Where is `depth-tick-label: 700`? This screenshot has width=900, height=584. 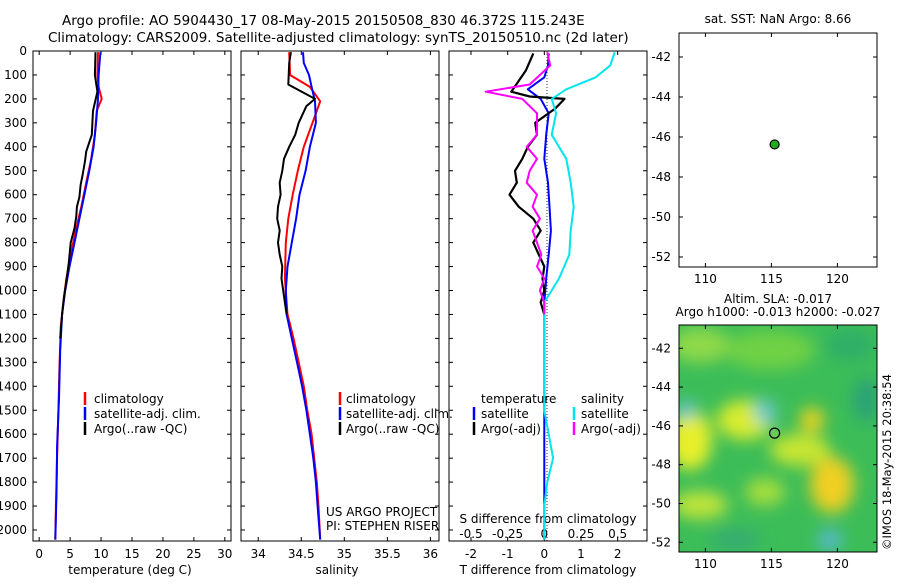 depth-tick-label: 700 is located at coordinates (15, 219).